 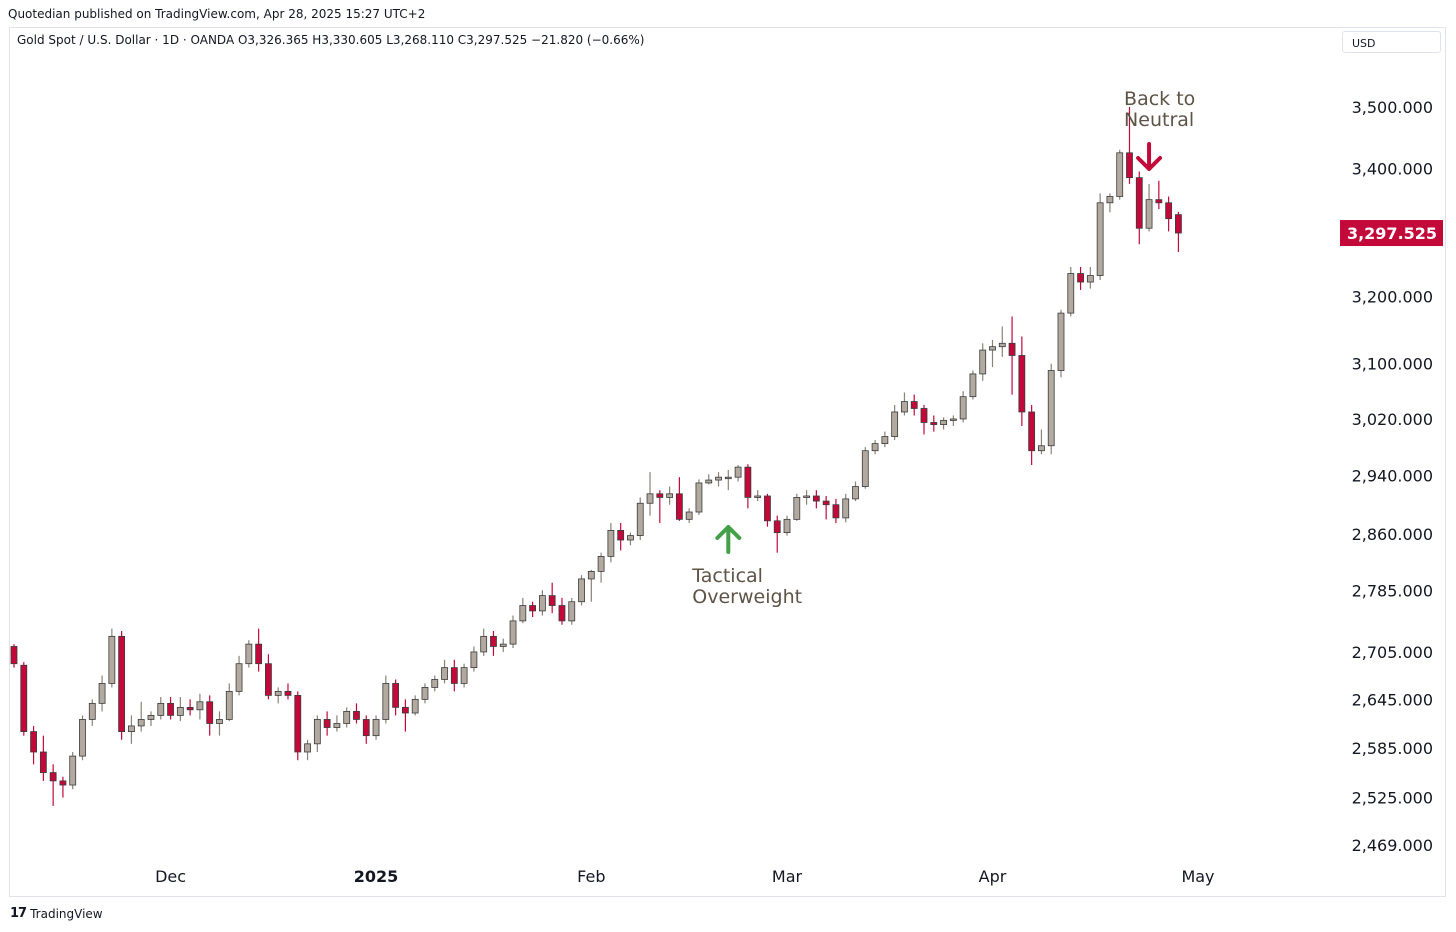 What do you see at coordinates (1391, 42) in the screenshot?
I see `currency-selector: USD` at bounding box center [1391, 42].